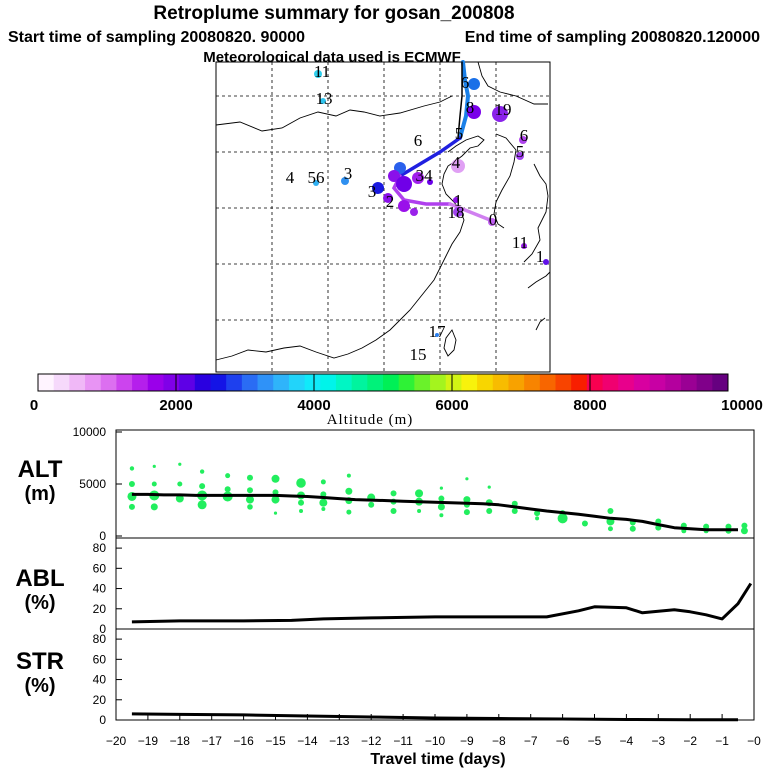  What do you see at coordinates (434, 512) in the screenshot?
I see `alt-series-line` at bounding box center [434, 512].